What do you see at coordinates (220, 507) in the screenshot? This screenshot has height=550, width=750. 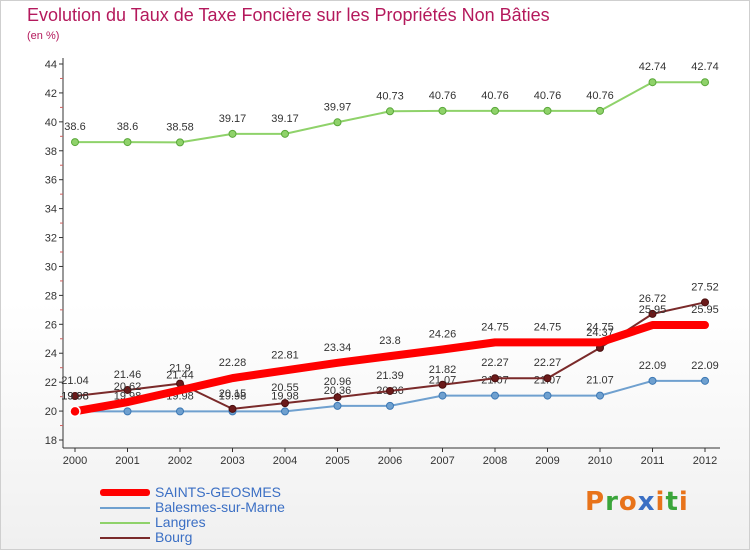 I see `legend-label: Balesmes-sur-Marne` at bounding box center [220, 507].